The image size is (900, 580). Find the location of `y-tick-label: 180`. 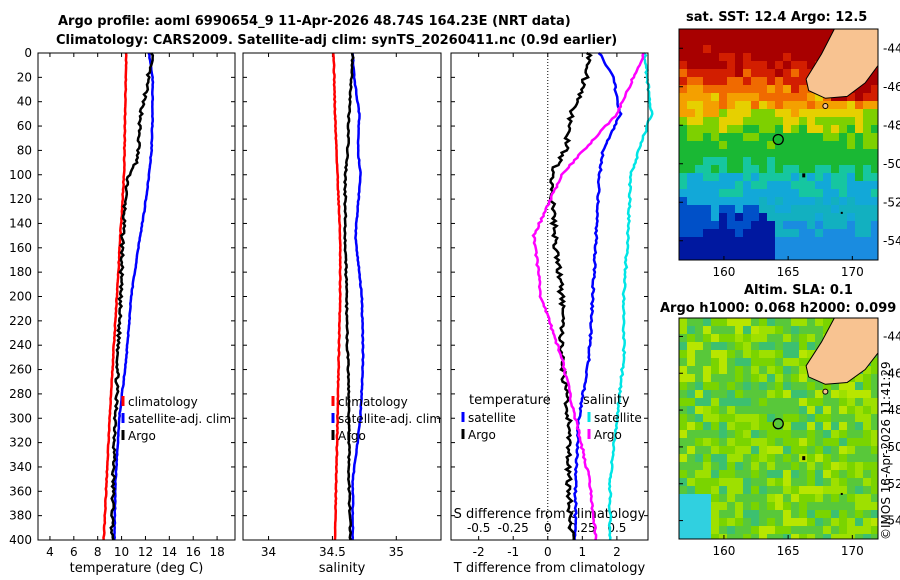

y-tick-label: 180 is located at coordinates (20, 272).